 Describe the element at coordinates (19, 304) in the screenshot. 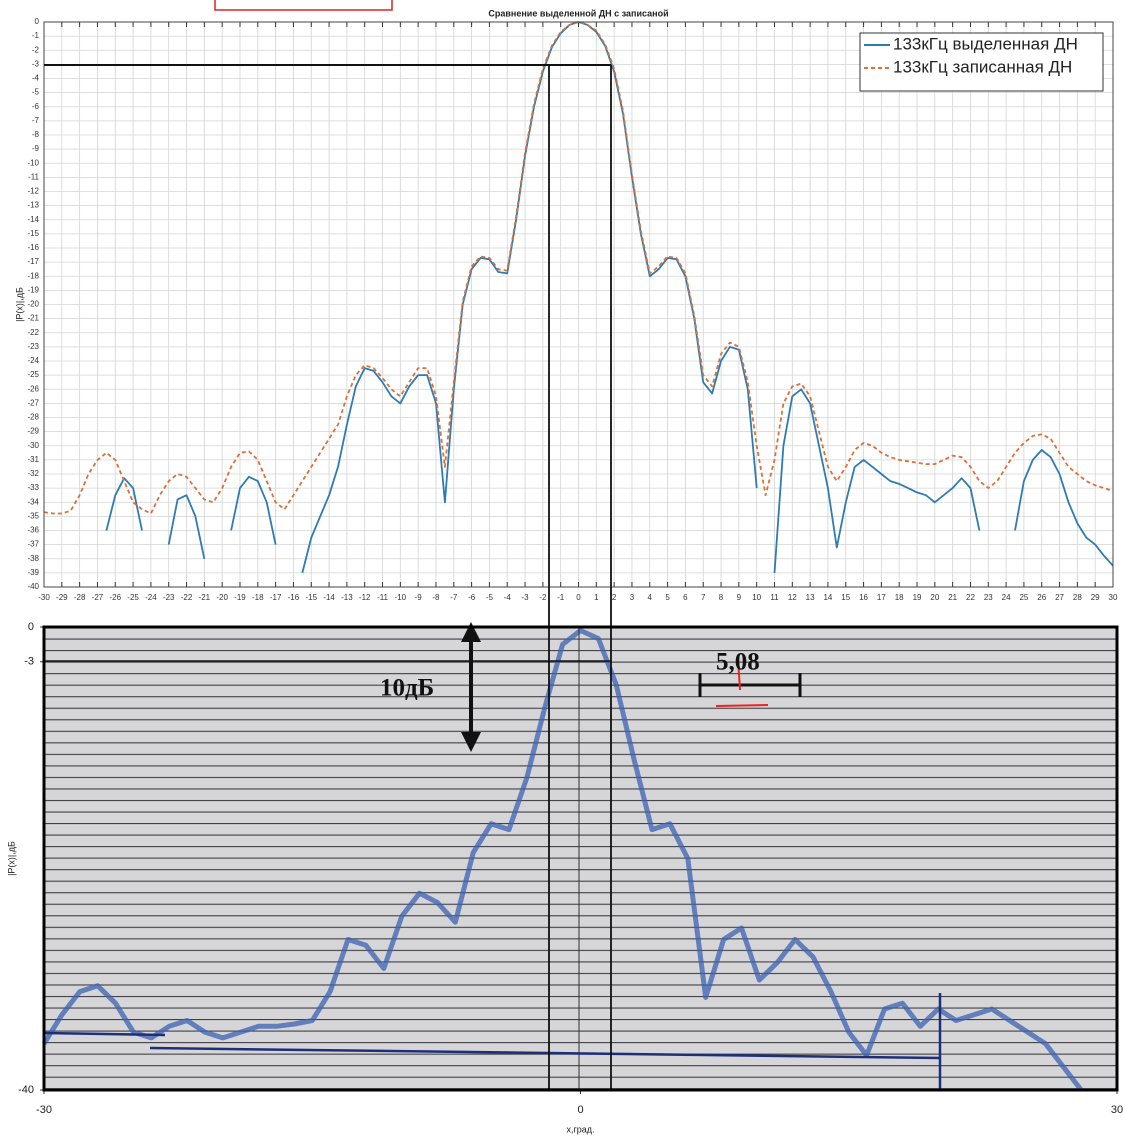

I see `y-axis-label: |P(x)|,дБ` at that location.